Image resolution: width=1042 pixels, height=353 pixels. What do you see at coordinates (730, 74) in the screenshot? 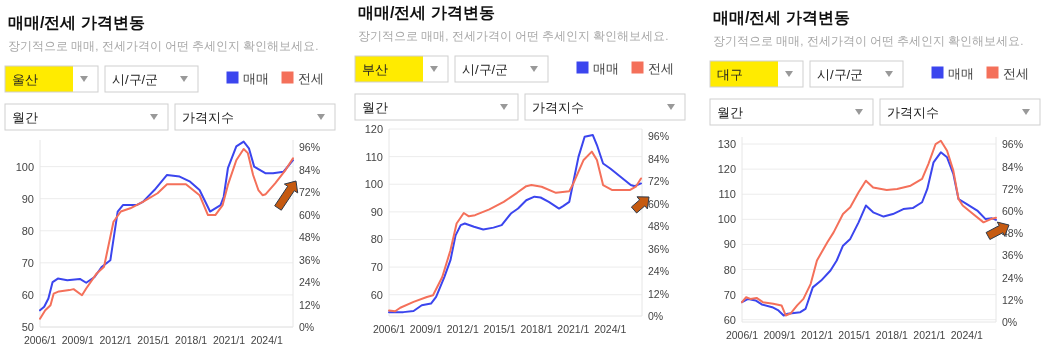
I see `text: 대구` at bounding box center [730, 74].